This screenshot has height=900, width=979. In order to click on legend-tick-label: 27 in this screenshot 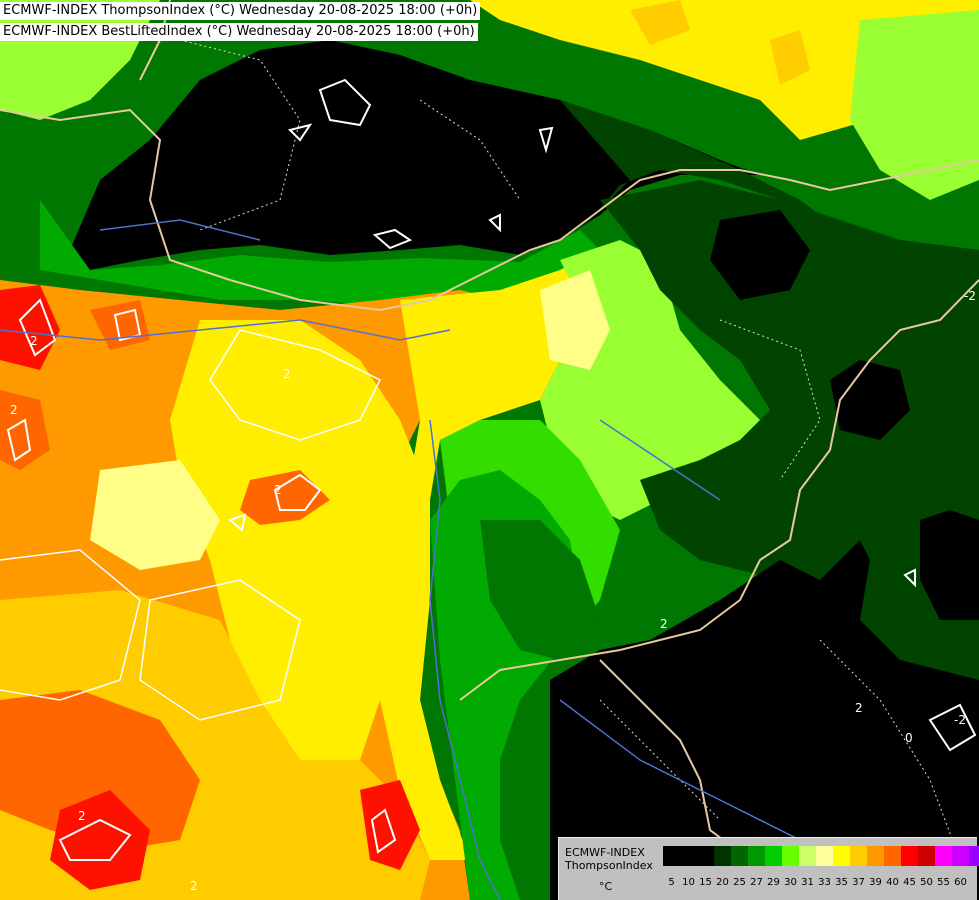, I will do `click(756, 882)`.